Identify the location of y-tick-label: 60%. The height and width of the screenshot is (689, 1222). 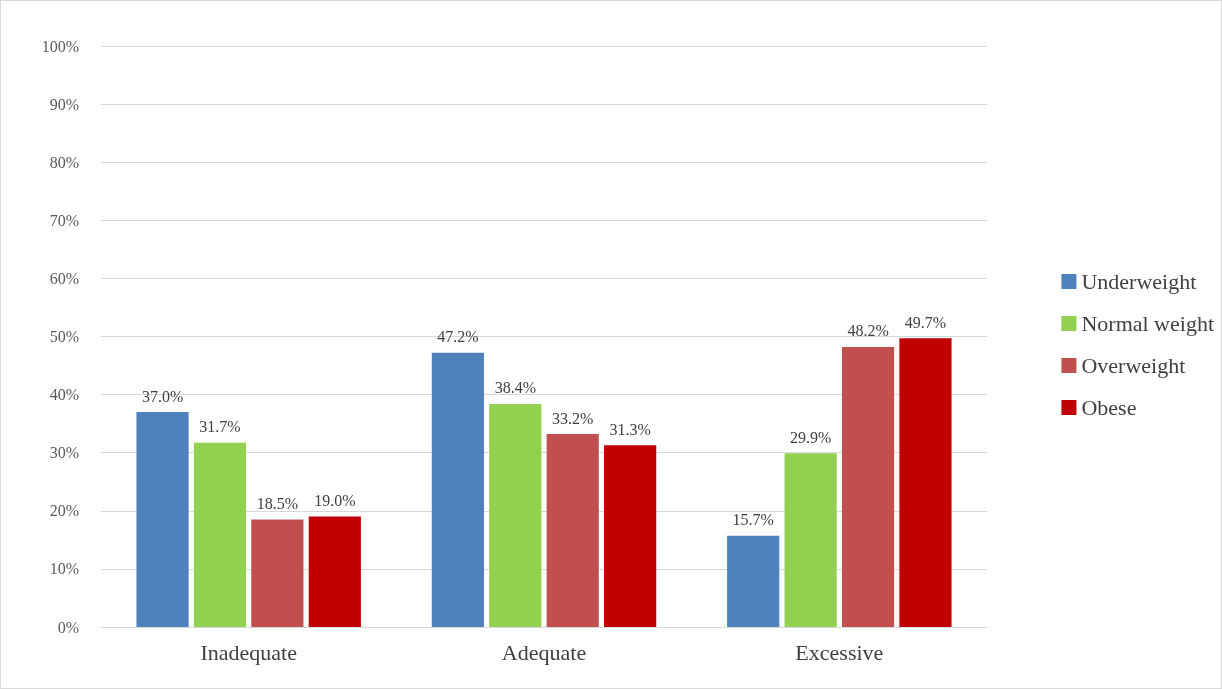
(64, 278).